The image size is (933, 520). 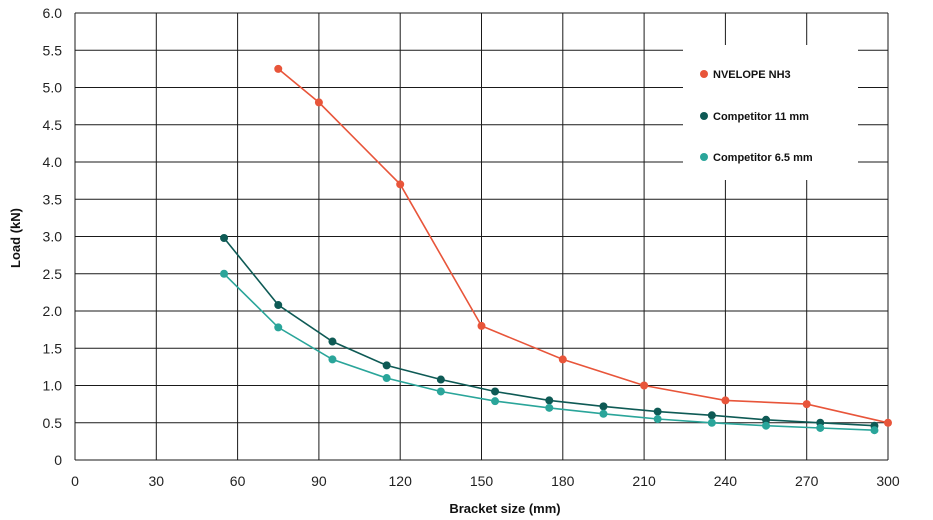 What do you see at coordinates (53, 13) in the screenshot?
I see `y-tick-label: 6.0` at bounding box center [53, 13].